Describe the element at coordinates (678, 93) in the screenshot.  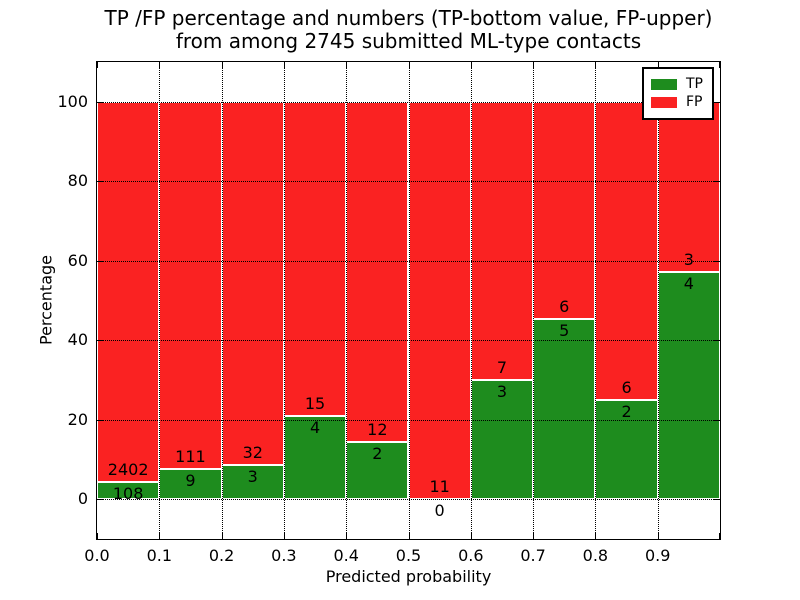
I see `legend: TP FP` at that location.